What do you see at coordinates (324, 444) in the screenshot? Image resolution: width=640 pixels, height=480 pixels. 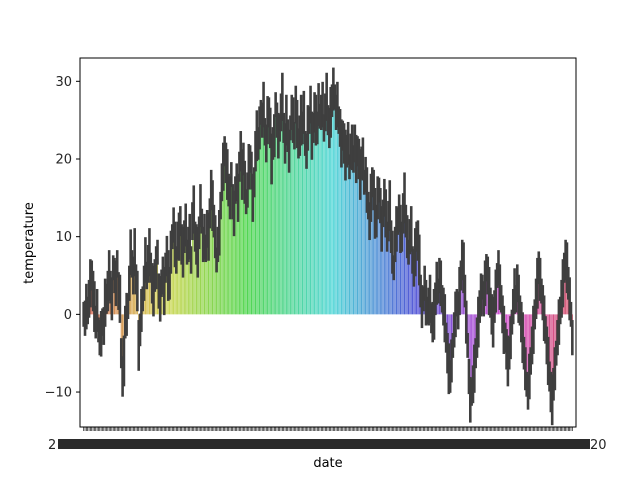 I see `x-tick-labels-overlap` at bounding box center [324, 444].